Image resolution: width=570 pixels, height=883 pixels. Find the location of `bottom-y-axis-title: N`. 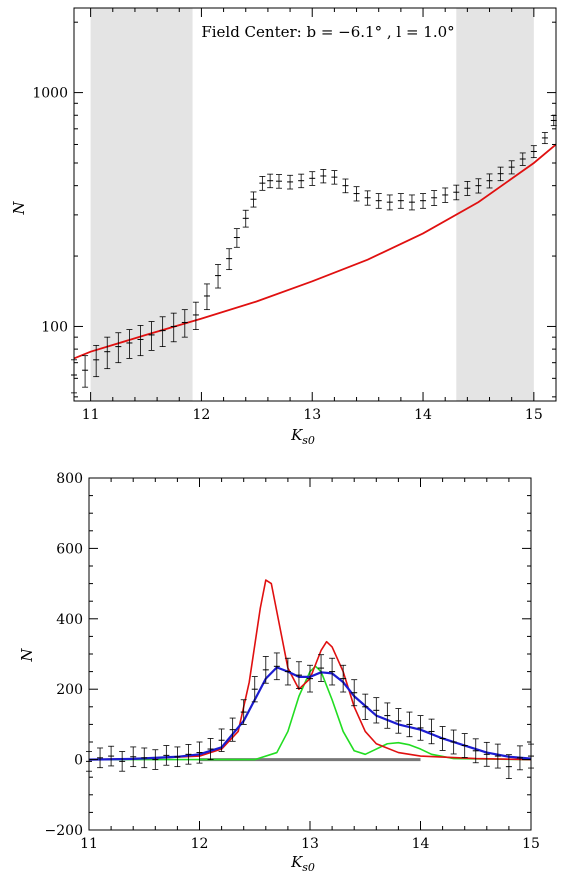

bottom-y-axis-title: N is located at coordinates (27, 655).